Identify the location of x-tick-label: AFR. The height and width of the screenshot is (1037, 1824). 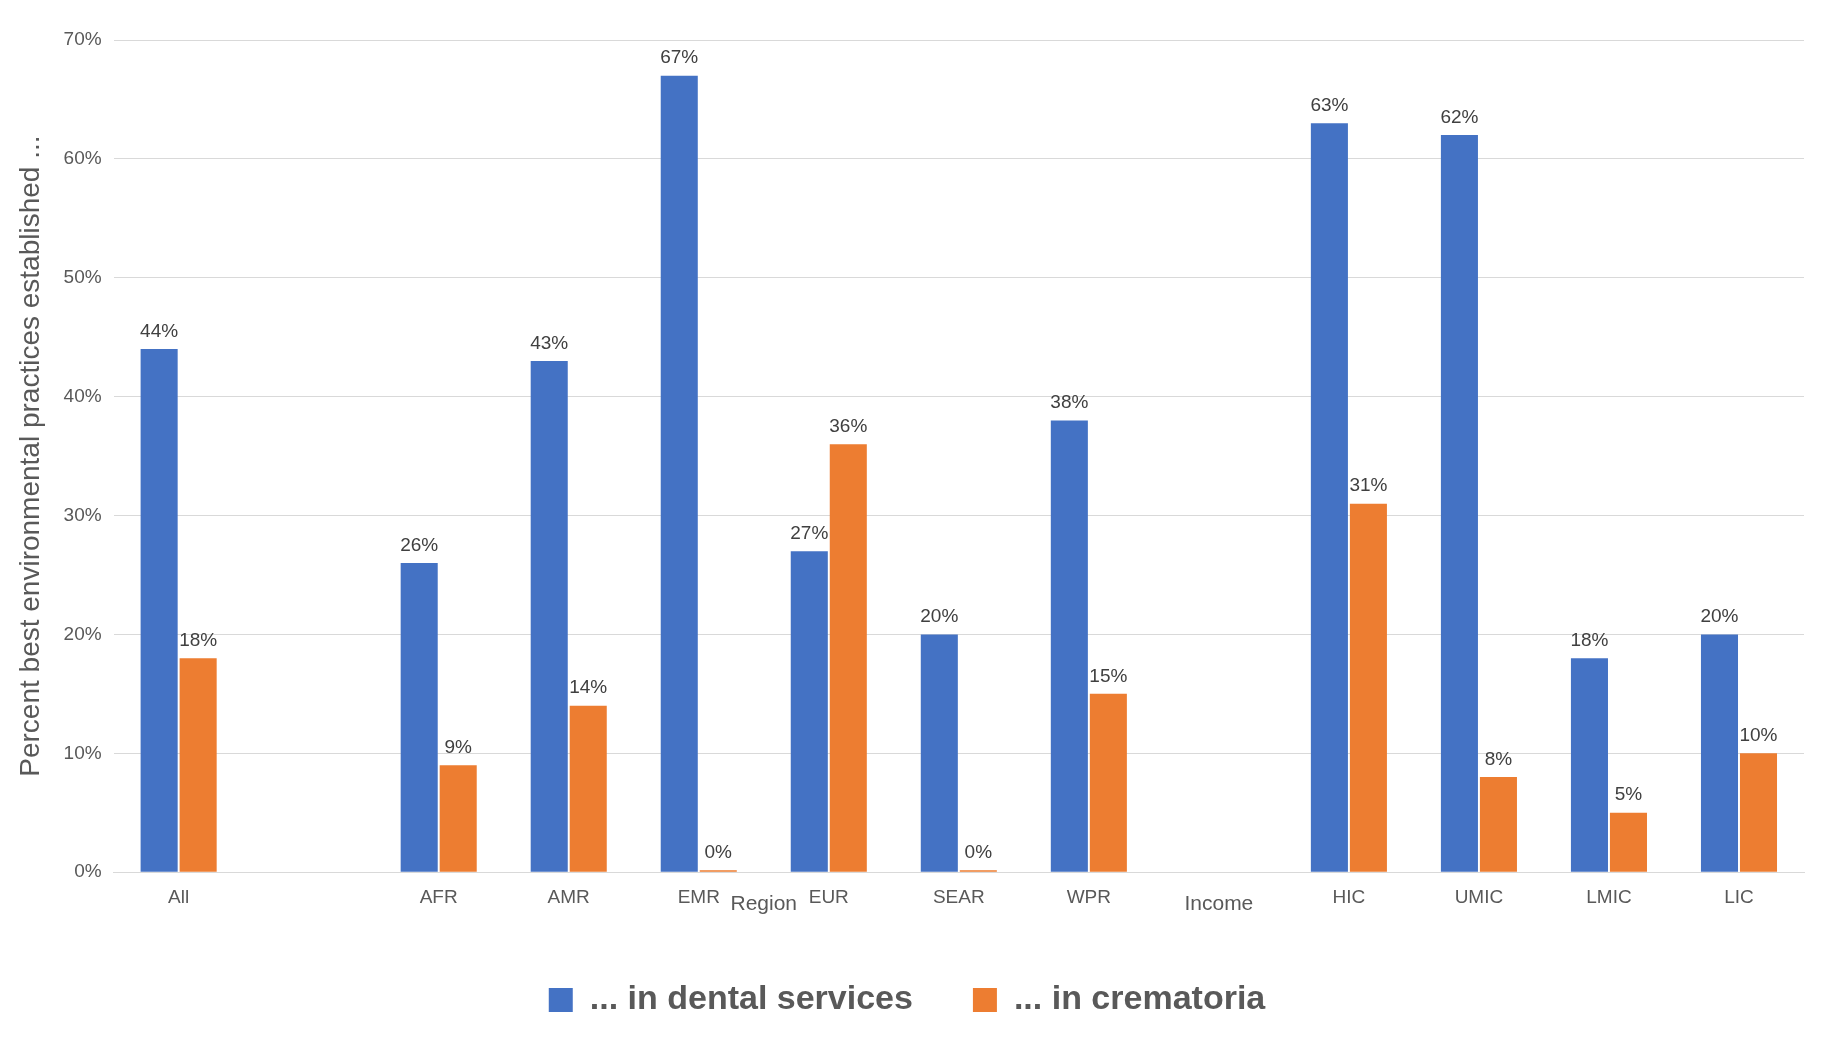
(438, 896).